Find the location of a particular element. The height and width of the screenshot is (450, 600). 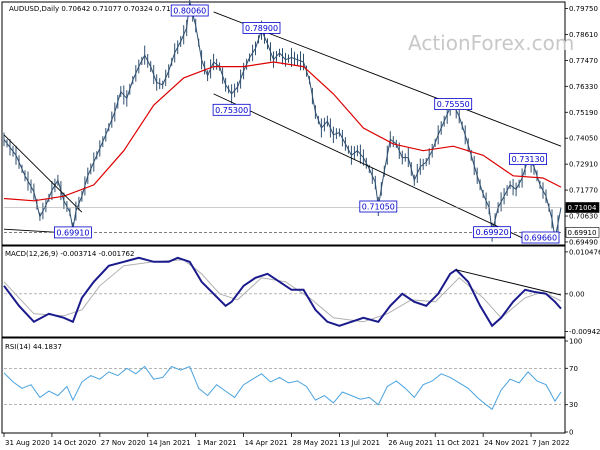

price-y-tick-label: 0.70630 is located at coordinates (583, 217).